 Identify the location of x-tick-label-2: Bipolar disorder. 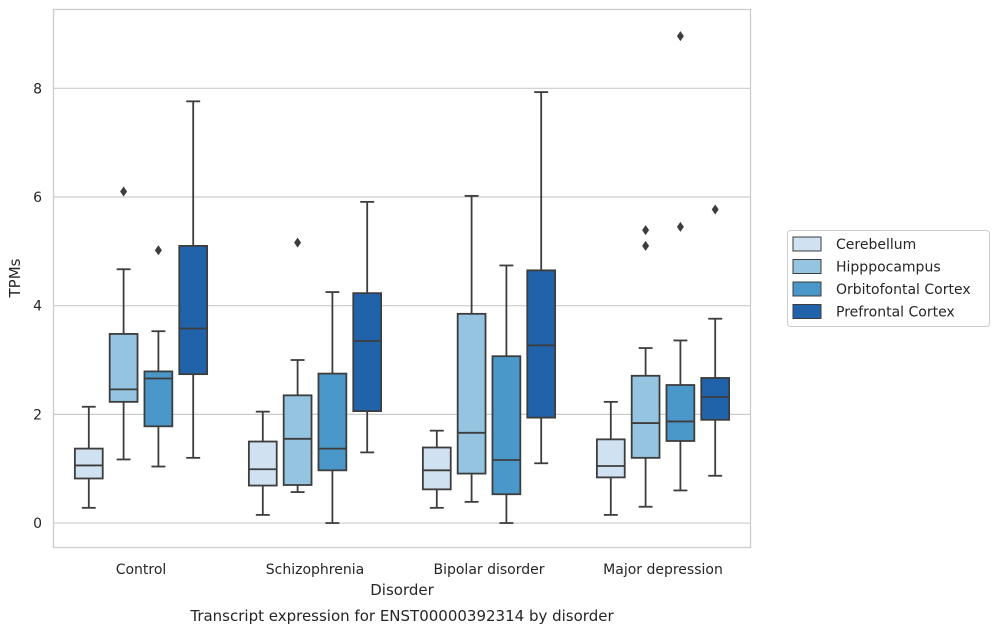
(488, 570).